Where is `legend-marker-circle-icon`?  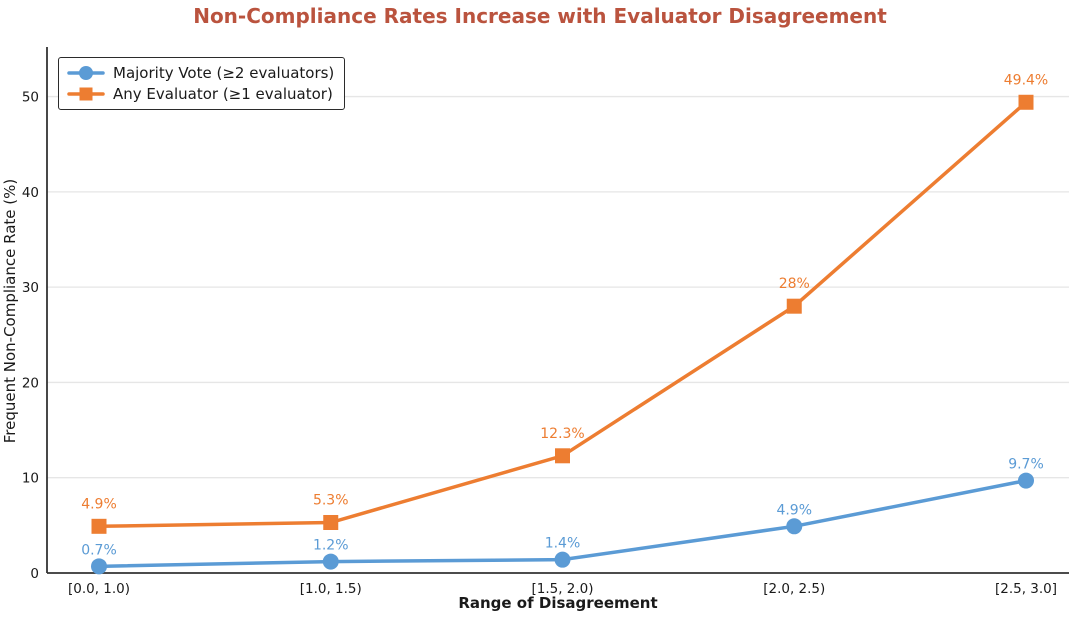 legend-marker-circle-icon is located at coordinates (86, 73).